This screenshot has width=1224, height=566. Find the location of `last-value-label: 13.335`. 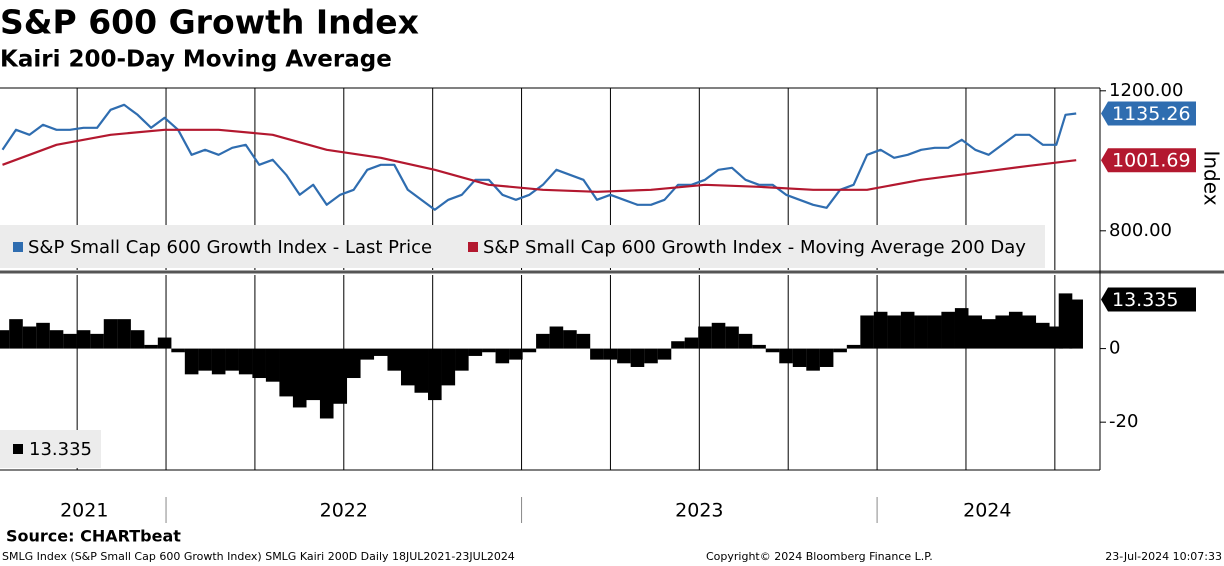

last-value-label: 13.335 is located at coordinates (1145, 300).